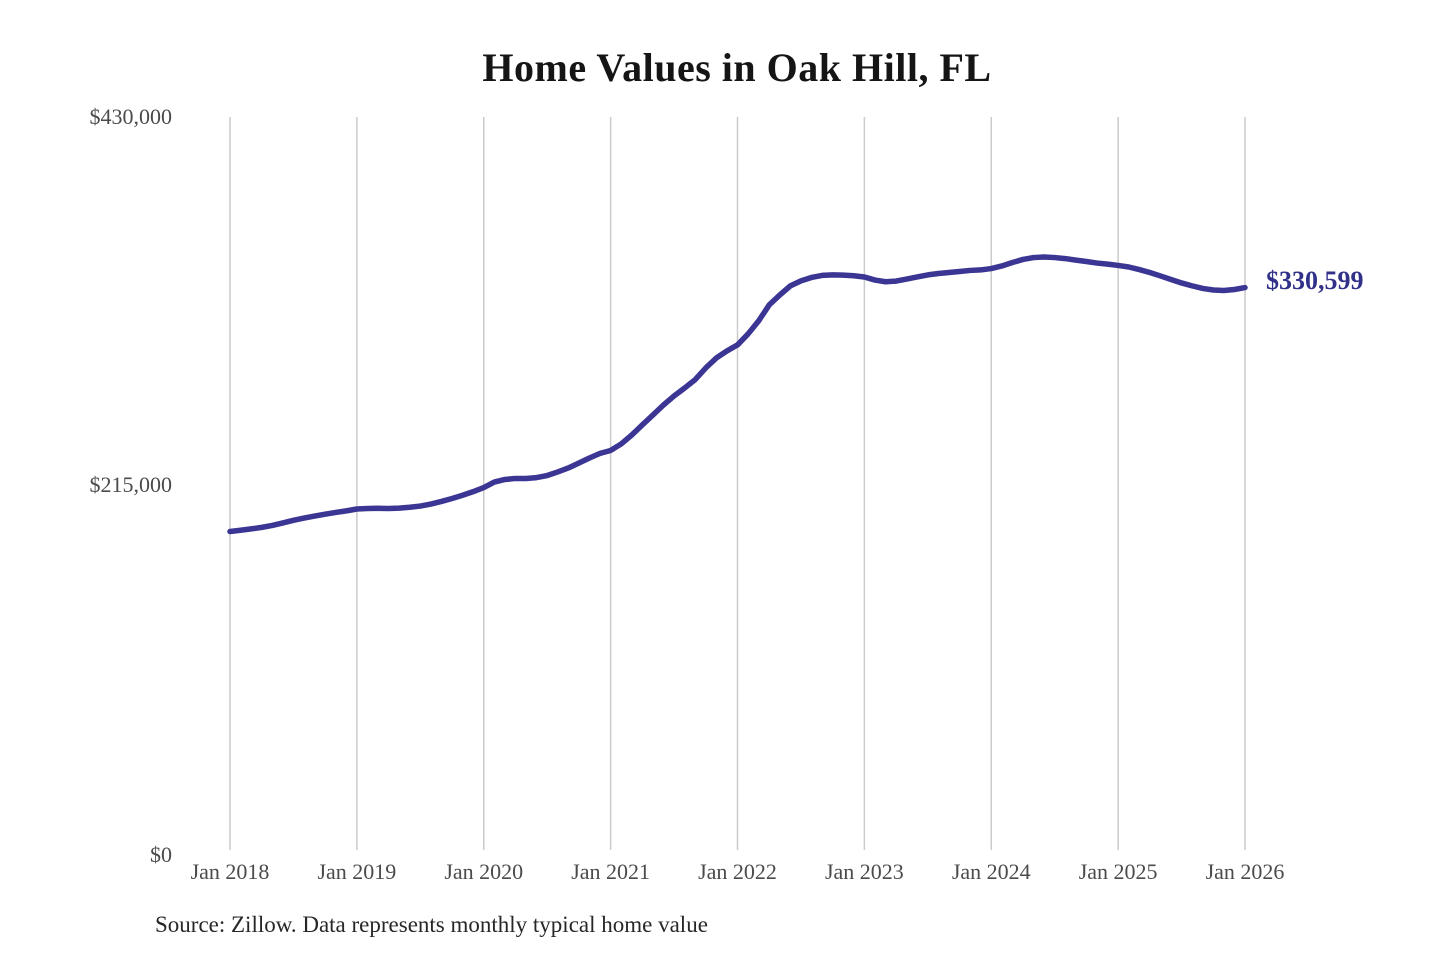 This screenshot has height=960, width=1440. I want to click on chart-title: Home Values in Oak Hill, FL, so click(737, 67).